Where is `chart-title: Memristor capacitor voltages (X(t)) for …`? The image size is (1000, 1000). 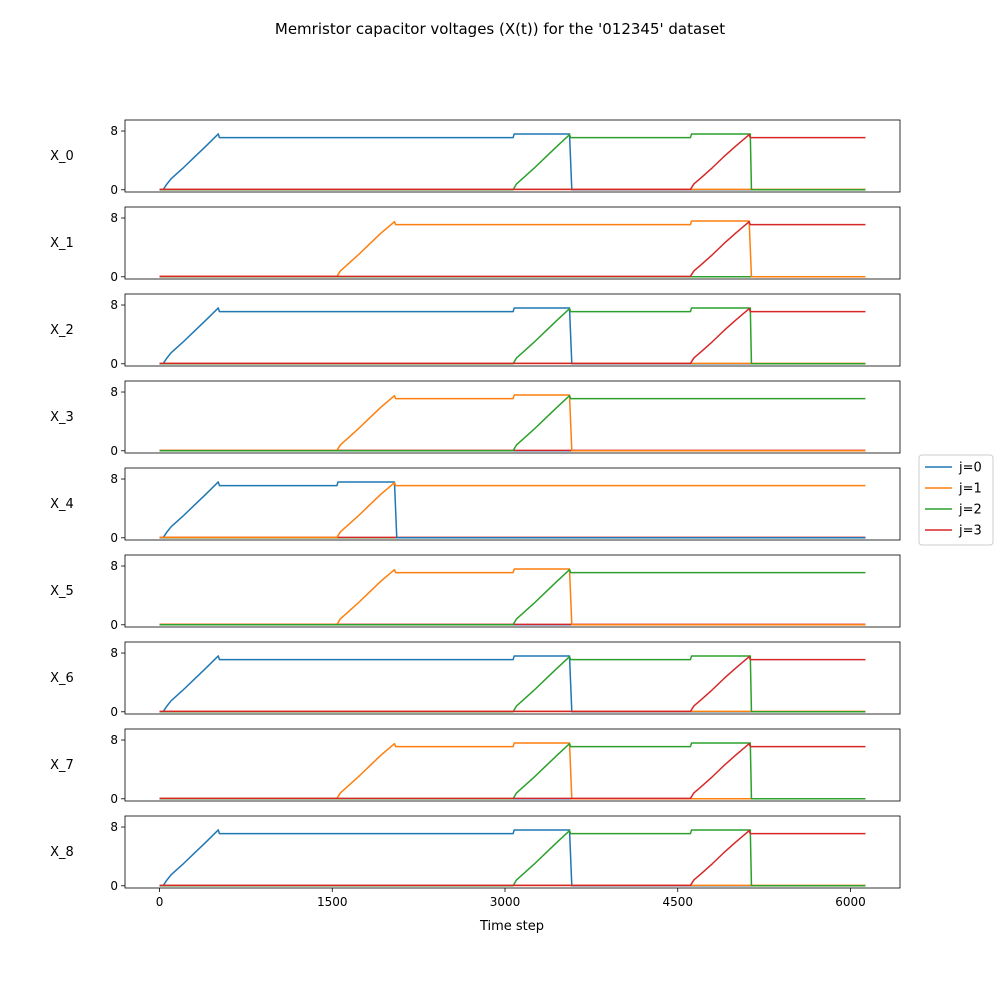 chart-title: Memristor capacitor voltages (X(t)) for … is located at coordinates (500, 29).